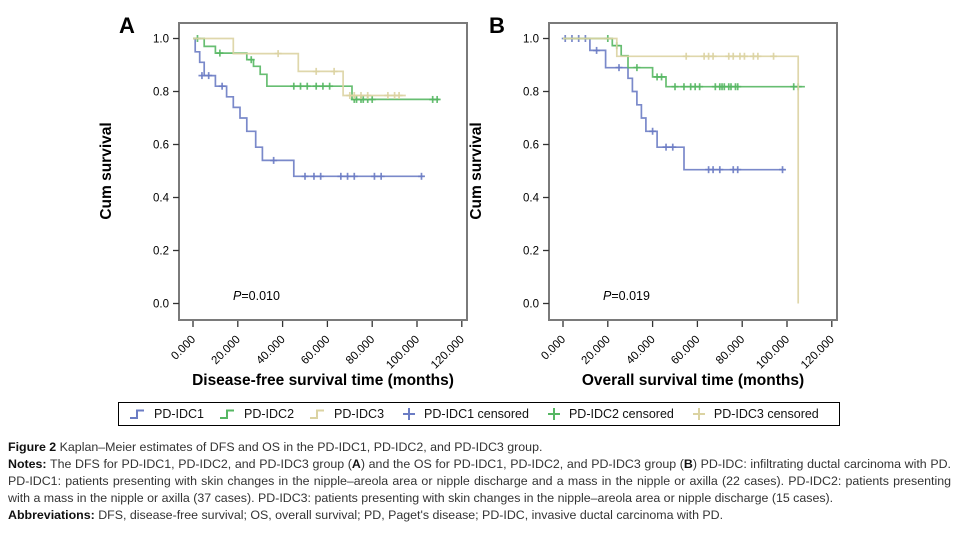  What do you see at coordinates (497, 25) in the screenshot?
I see `panel-letter: B` at bounding box center [497, 25].